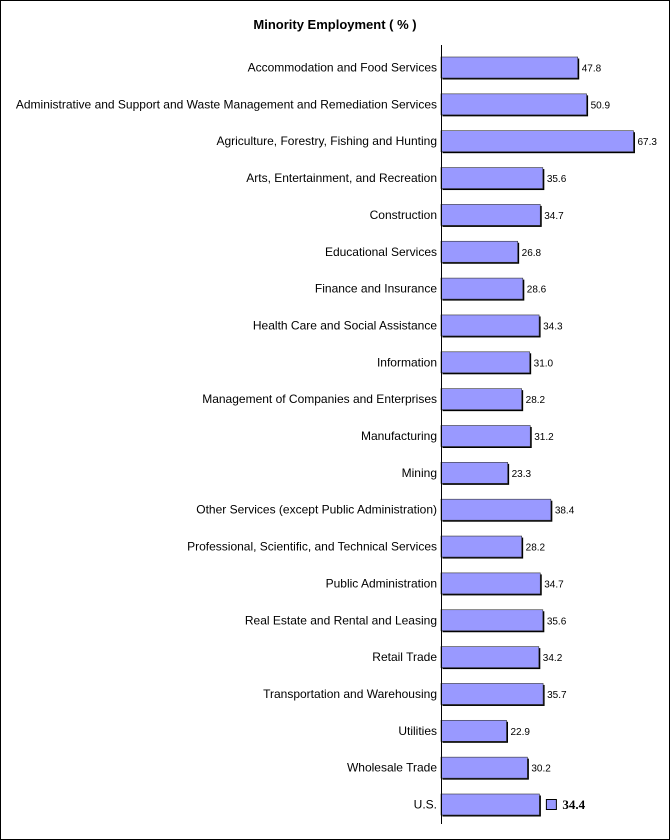  I want to click on category-label-6: Finance and Insurance, so click(376, 289).